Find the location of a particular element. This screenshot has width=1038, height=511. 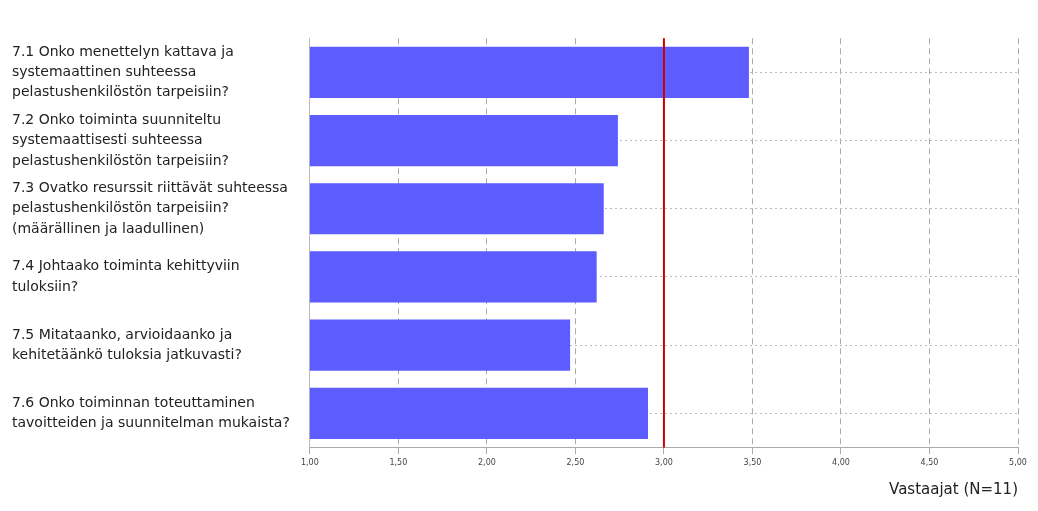

y-tick-label: 7.4 Johtaako toiminta kehittyviin tuloksiin? is located at coordinates (126, 275).